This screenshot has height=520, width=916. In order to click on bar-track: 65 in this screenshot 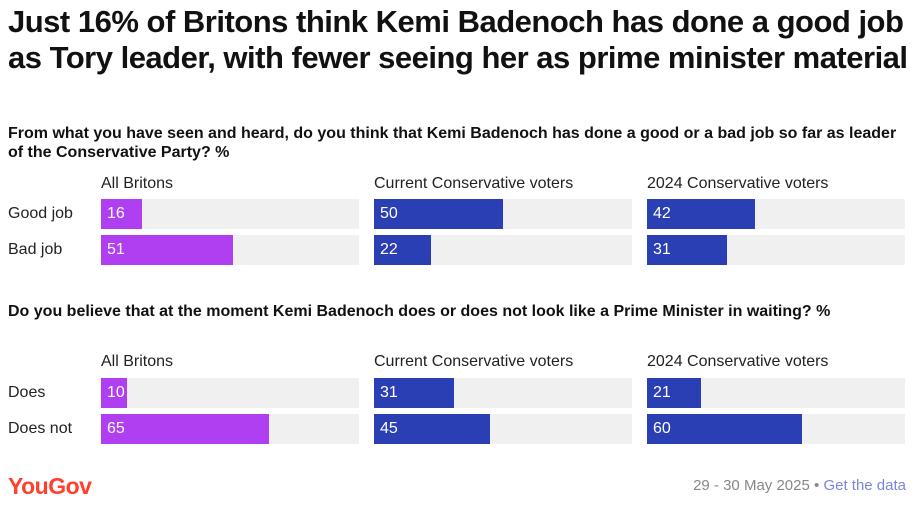, I will do `click(230, 429)`.